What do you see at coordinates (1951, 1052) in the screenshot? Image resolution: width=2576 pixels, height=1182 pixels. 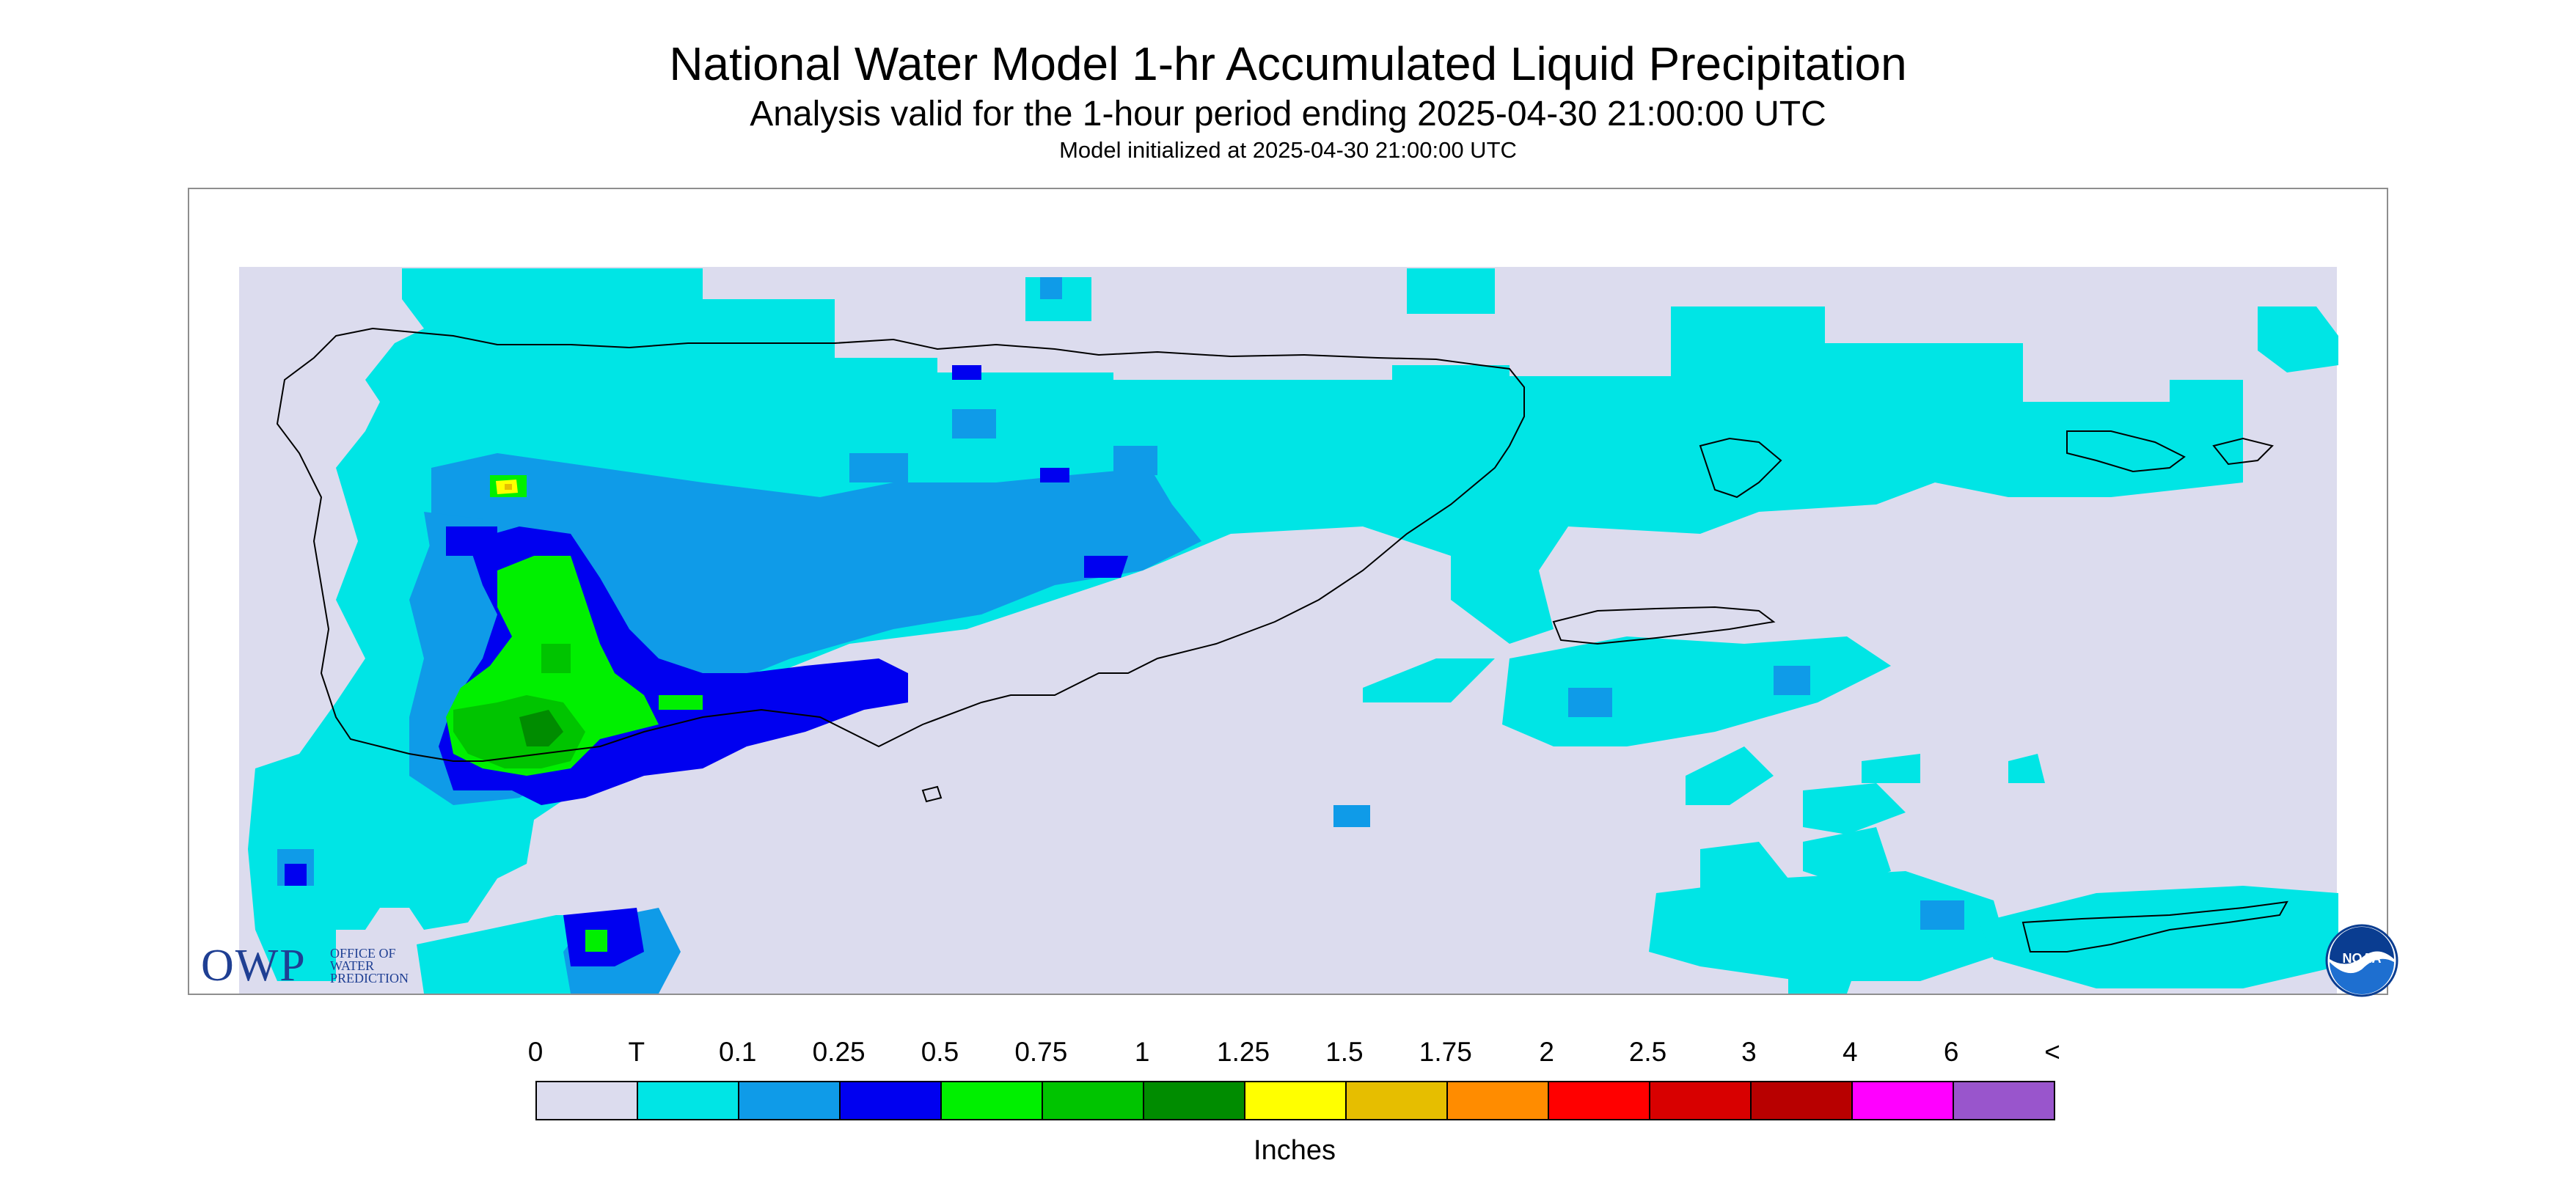 I see `legend-tick-label: 6` at bounding box center [1951, 1052].